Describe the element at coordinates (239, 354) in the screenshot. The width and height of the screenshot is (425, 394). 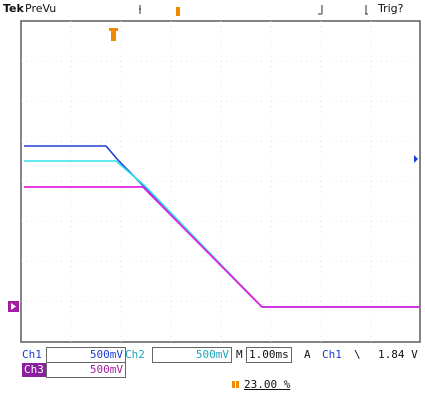
I see `timebase-label: M` at that location.